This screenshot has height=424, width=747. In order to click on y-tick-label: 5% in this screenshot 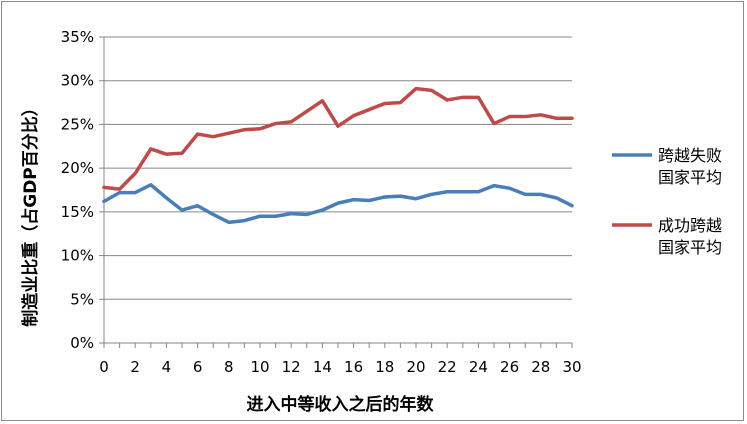, I will do `click(82, 299)`.